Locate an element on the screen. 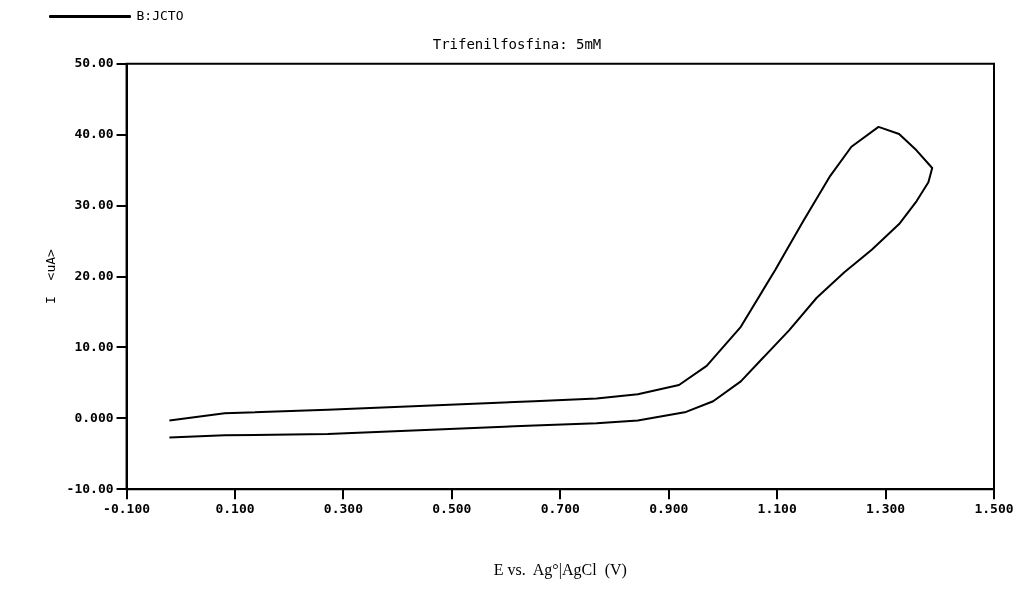 The width and height of the screenshot is (1024, 594). y-tick-label: 10.00 is located at coordinates (94, 346).